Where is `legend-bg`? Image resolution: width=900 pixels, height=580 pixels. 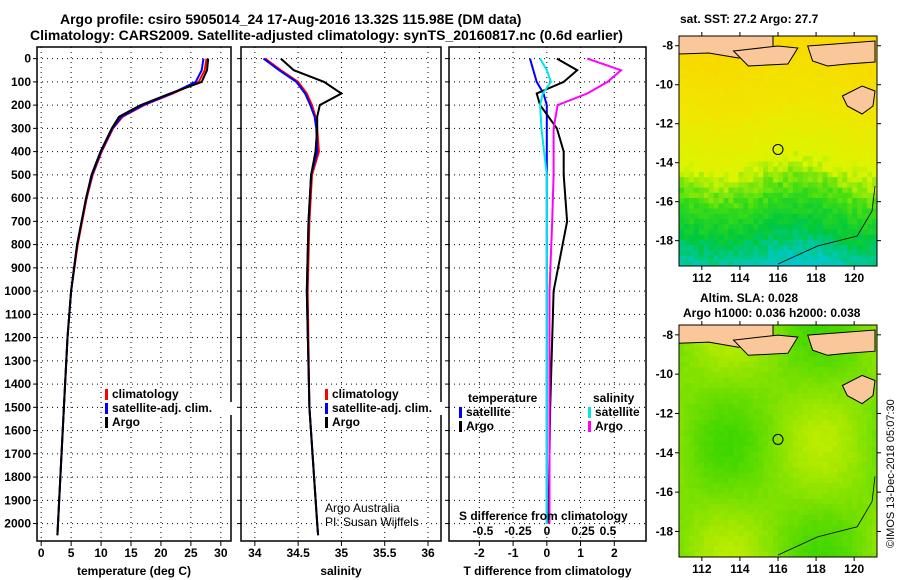
legend-bg is located at coordinates (181, 408).